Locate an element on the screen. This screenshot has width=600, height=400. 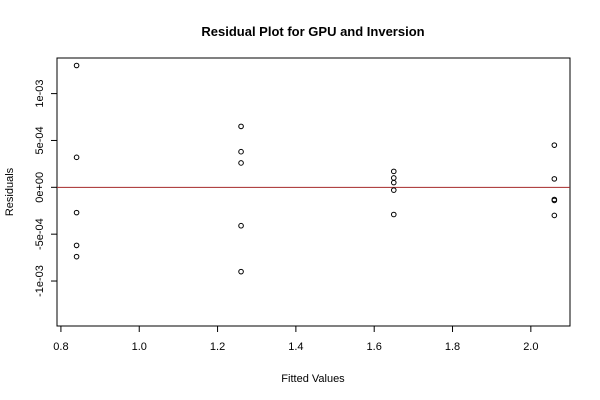
y-tick-label: 0e+00 is located at coordinates (40, 187).